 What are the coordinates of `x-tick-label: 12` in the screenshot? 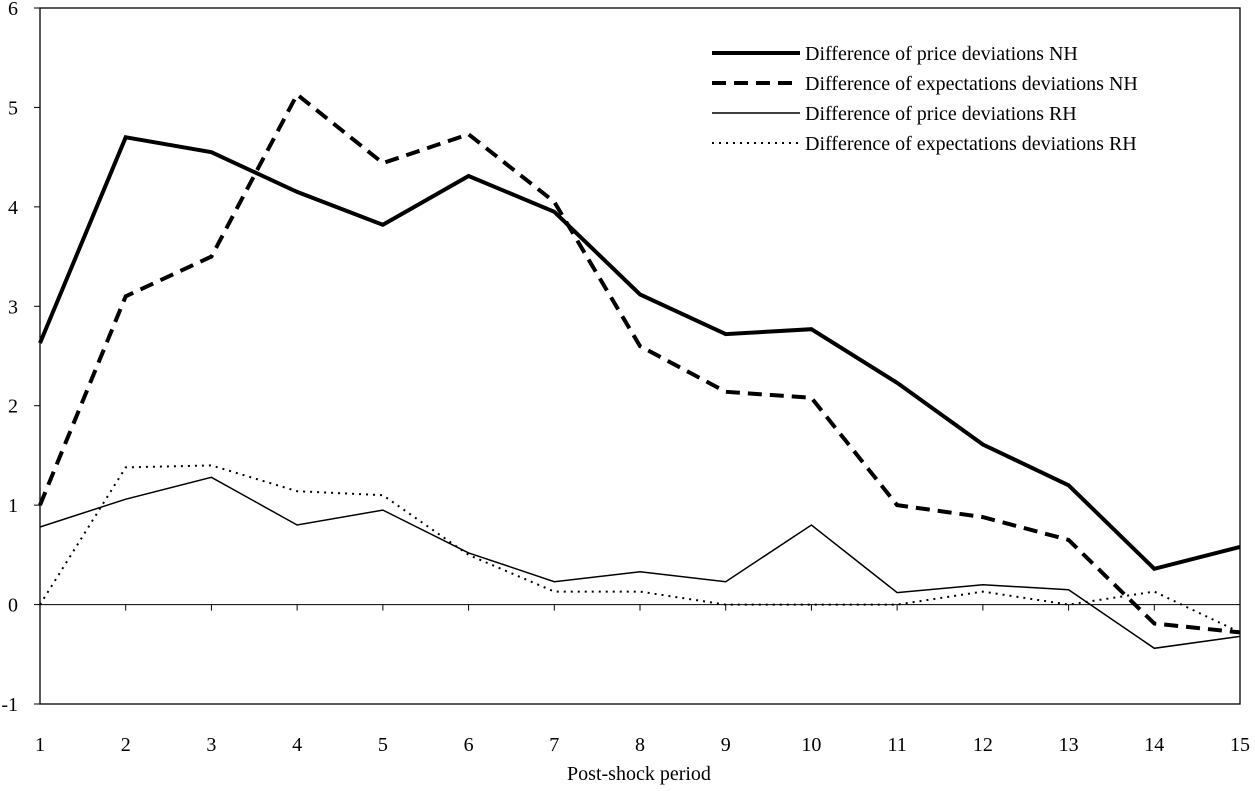 It's located at (983, 745).